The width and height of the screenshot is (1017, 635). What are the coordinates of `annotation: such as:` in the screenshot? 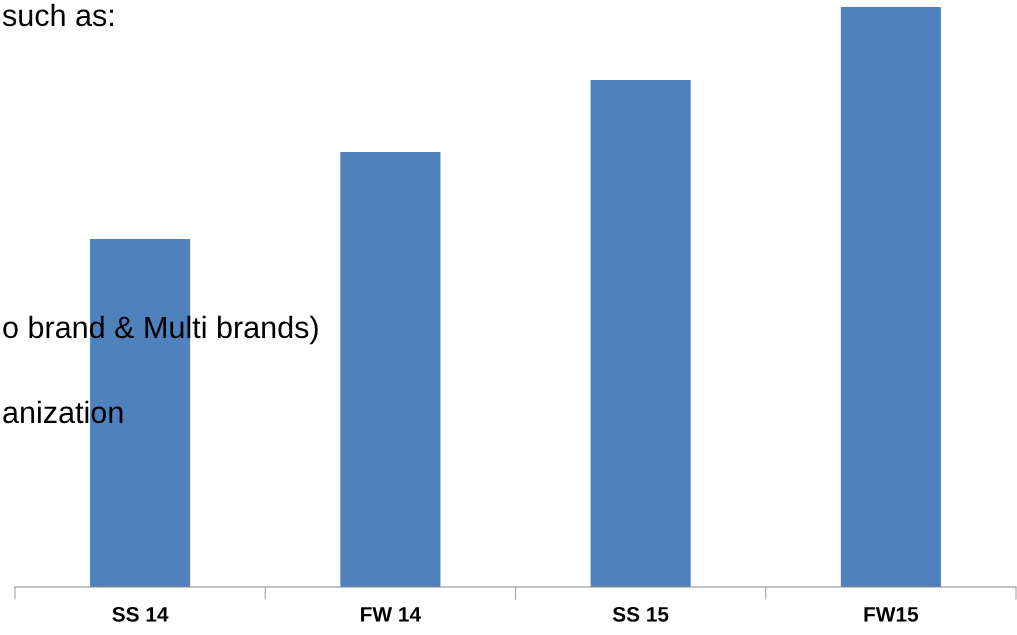 It's located at (57, 15).